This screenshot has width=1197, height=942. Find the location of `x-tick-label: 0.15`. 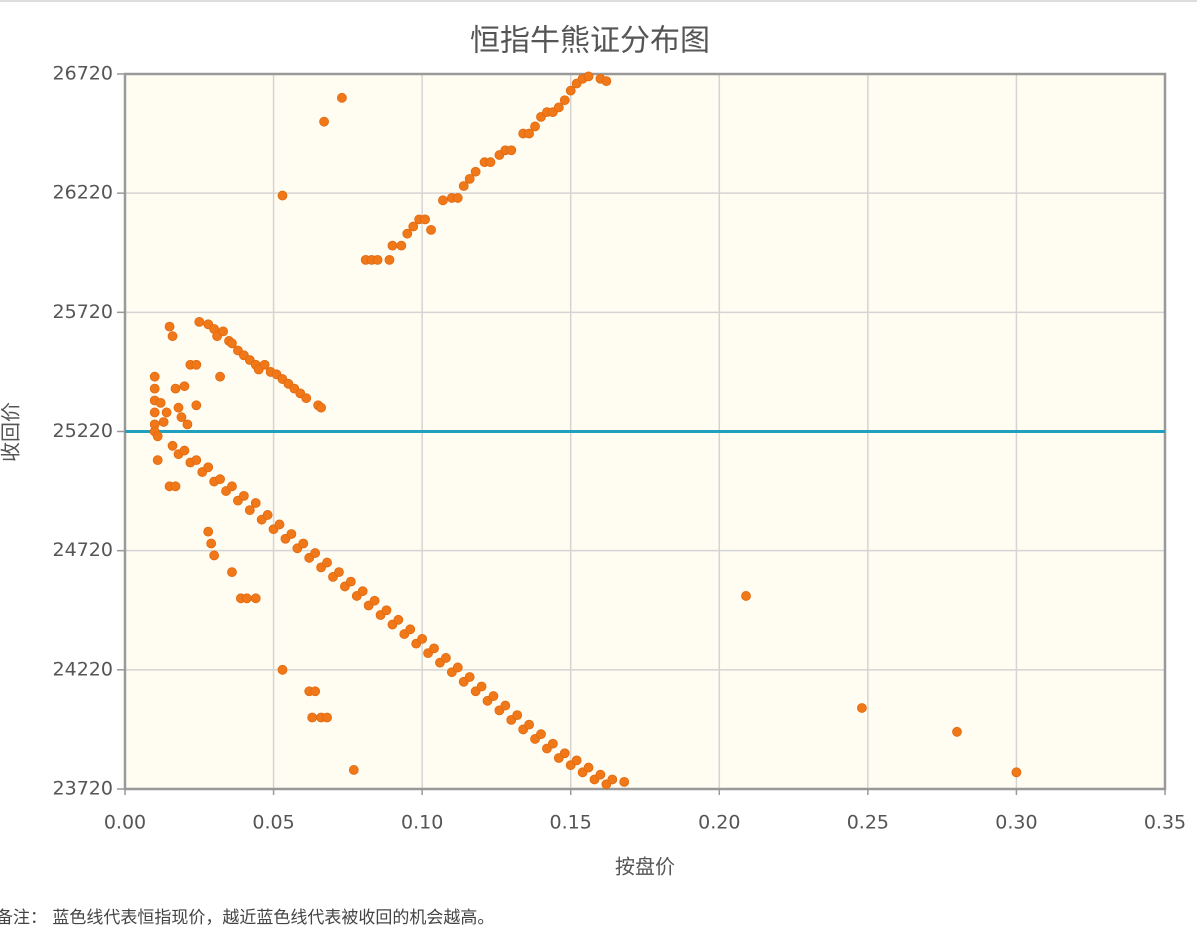

x-tick-label: 0.15 is located at coordinates (571, 823).